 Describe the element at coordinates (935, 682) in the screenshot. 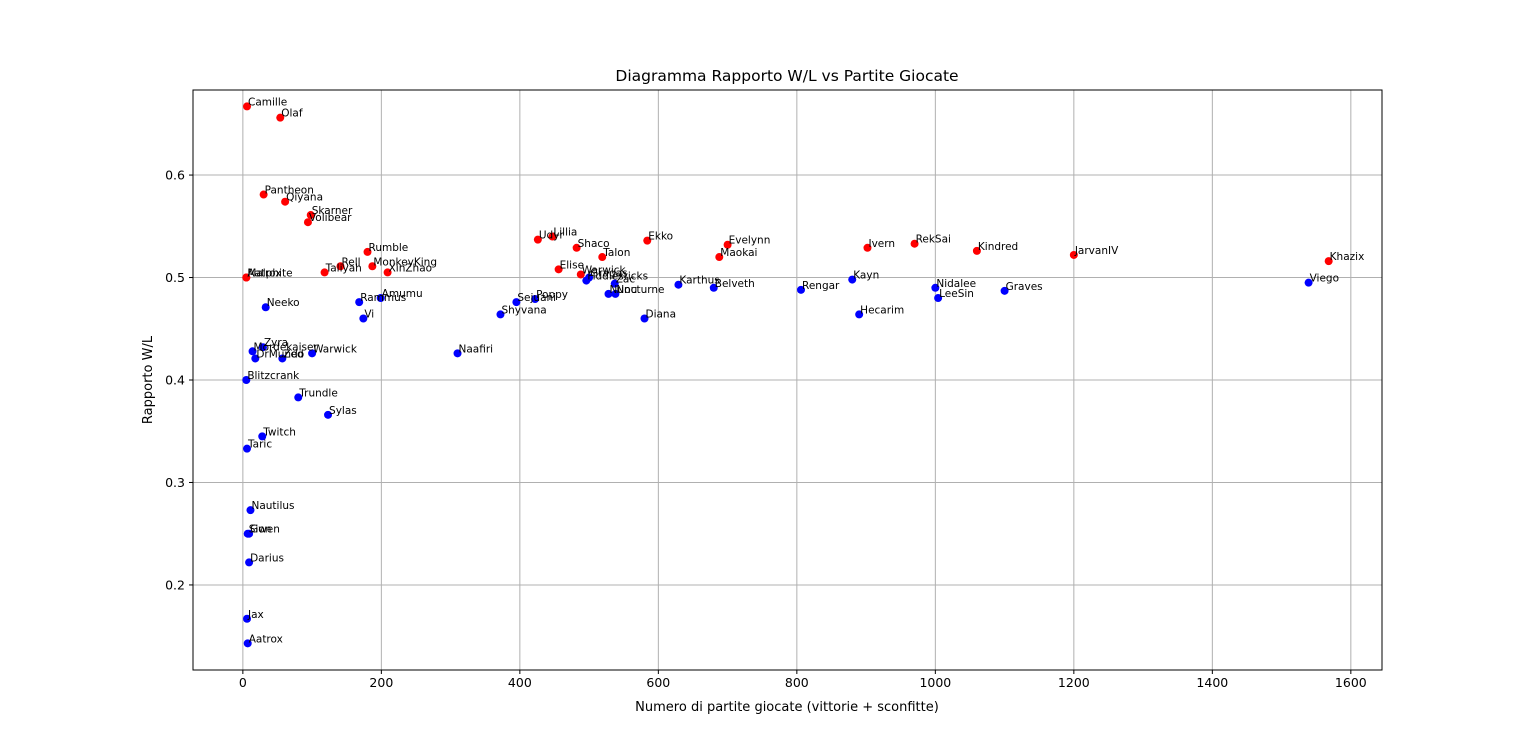

I see `x-tick-label: 1000` at that location.